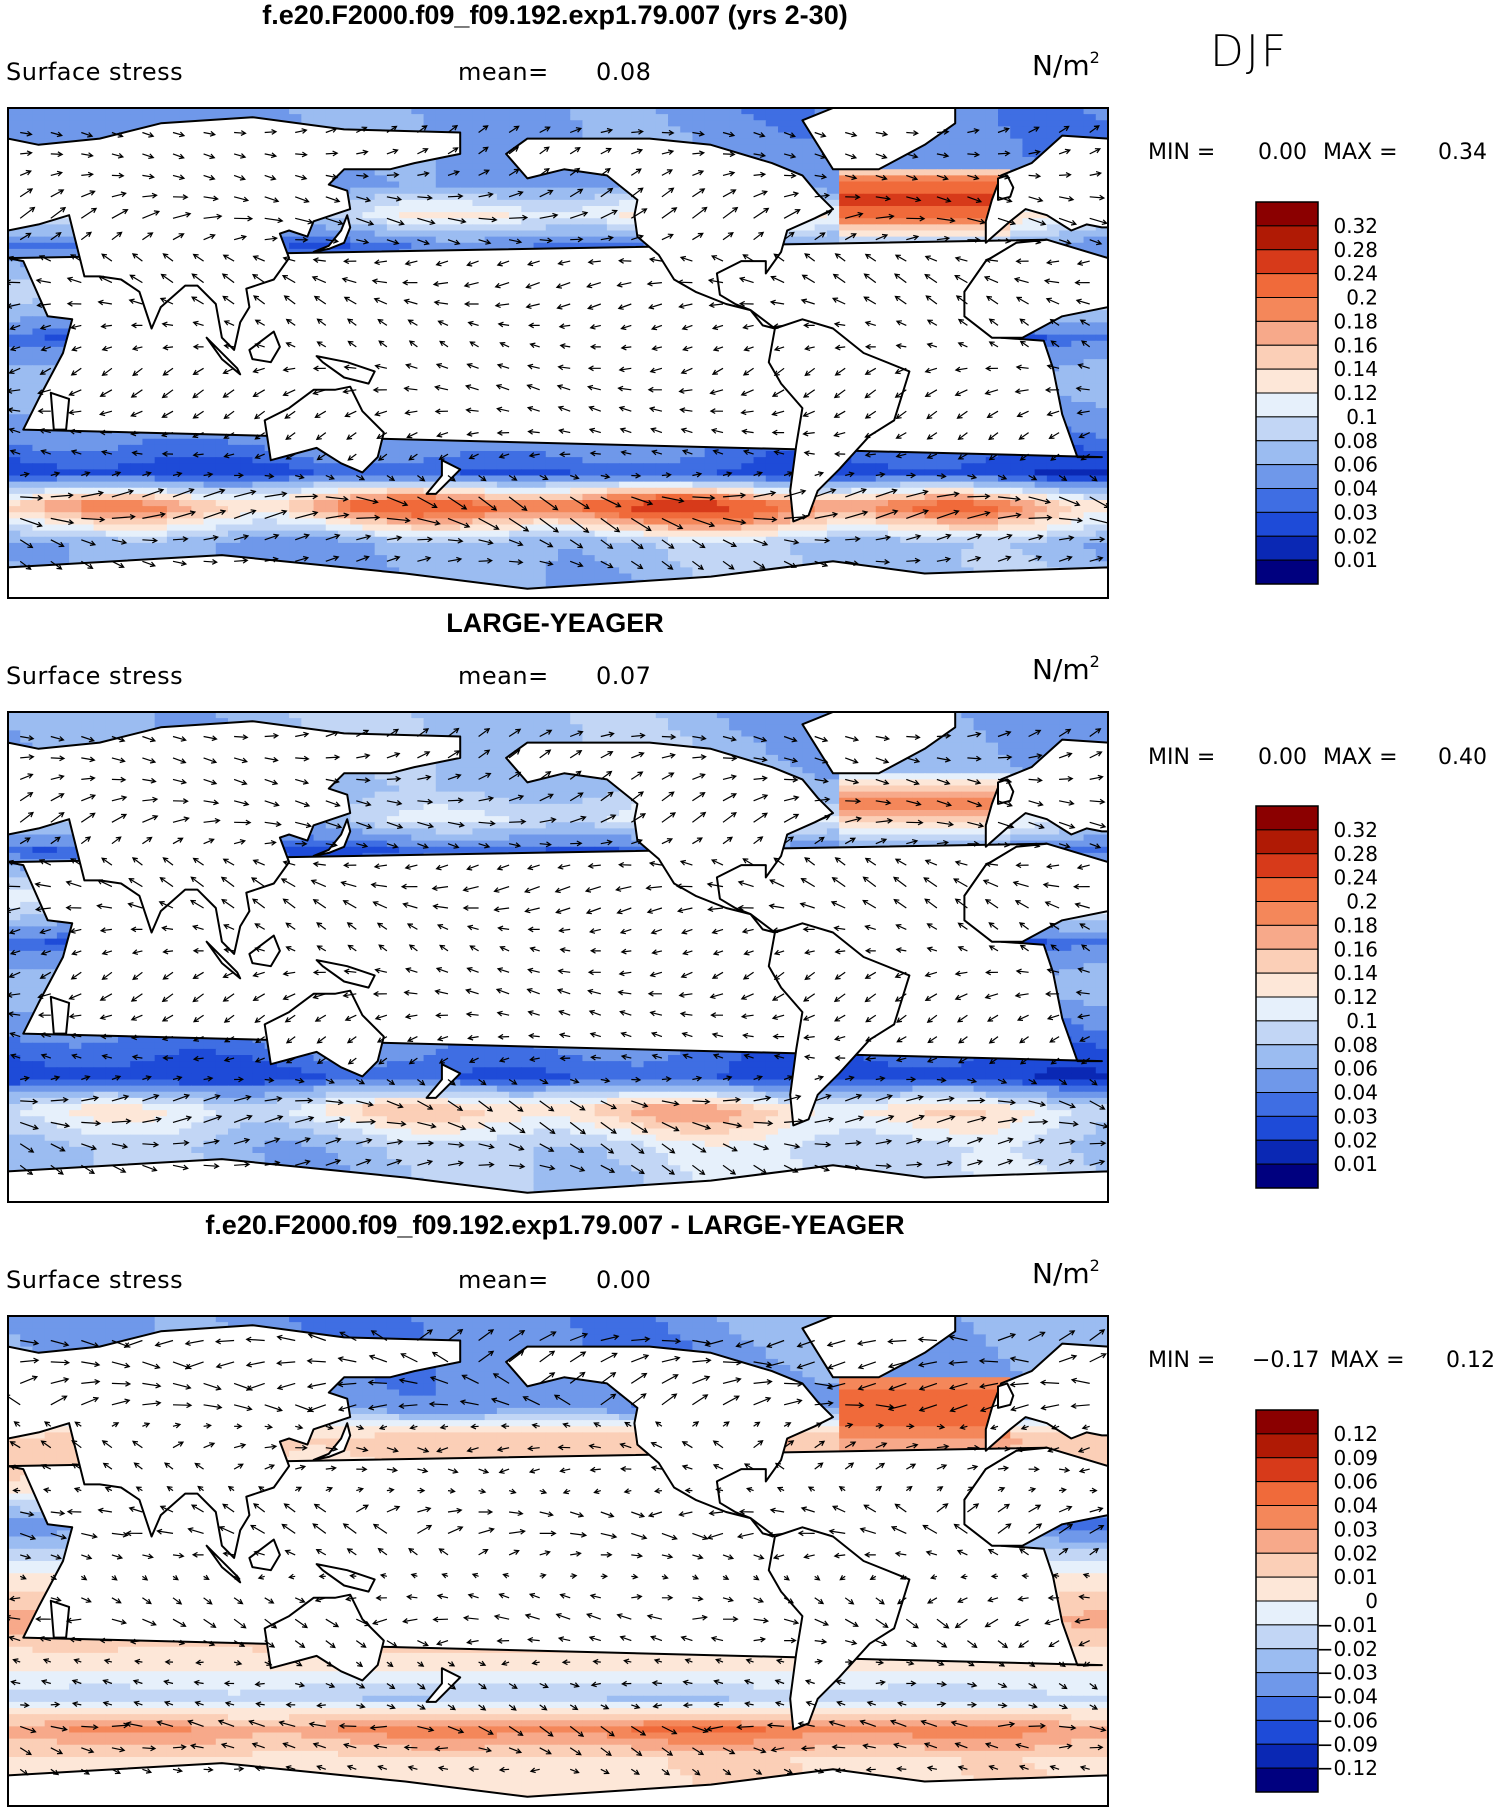 The width and height of the screenshot is (1500, 1809). What do you see at coordinates (503, 676) in the screenshot?
I see `mean-label: mean=` at bounding box center [503, 676].